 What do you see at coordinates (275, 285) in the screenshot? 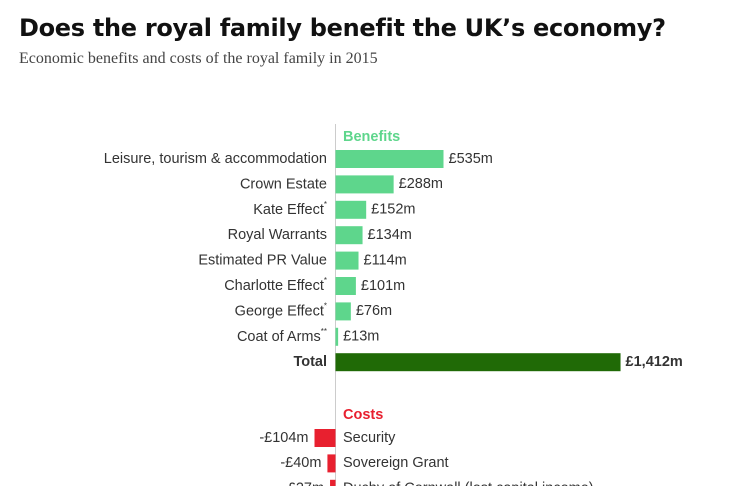
I see `benefit-label: Charlotte Effect*` at bounding box center [275, 285].